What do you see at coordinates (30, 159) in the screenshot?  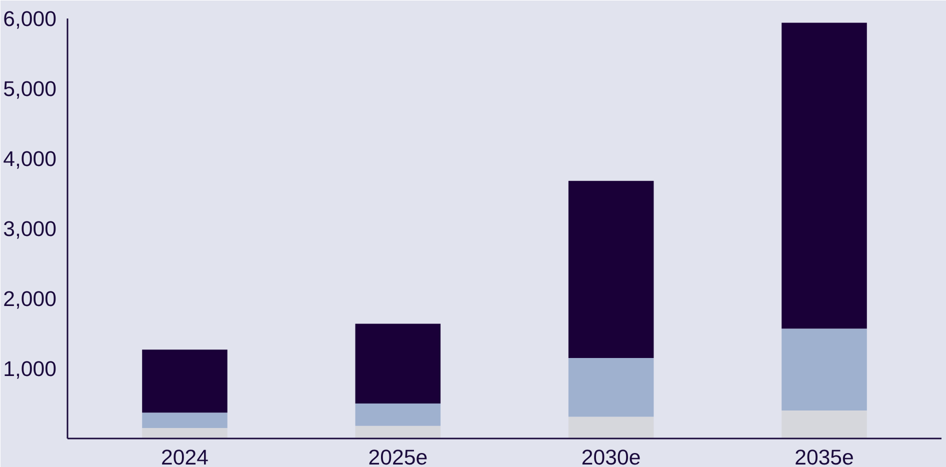 I see `y-tick-label: 4,000` at bounding box center [30, 159].